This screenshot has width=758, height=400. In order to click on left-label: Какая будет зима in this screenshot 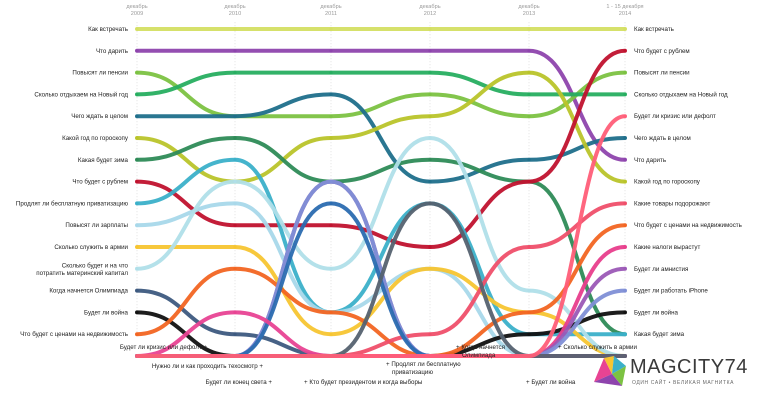, I will do `click(103, 160)`.